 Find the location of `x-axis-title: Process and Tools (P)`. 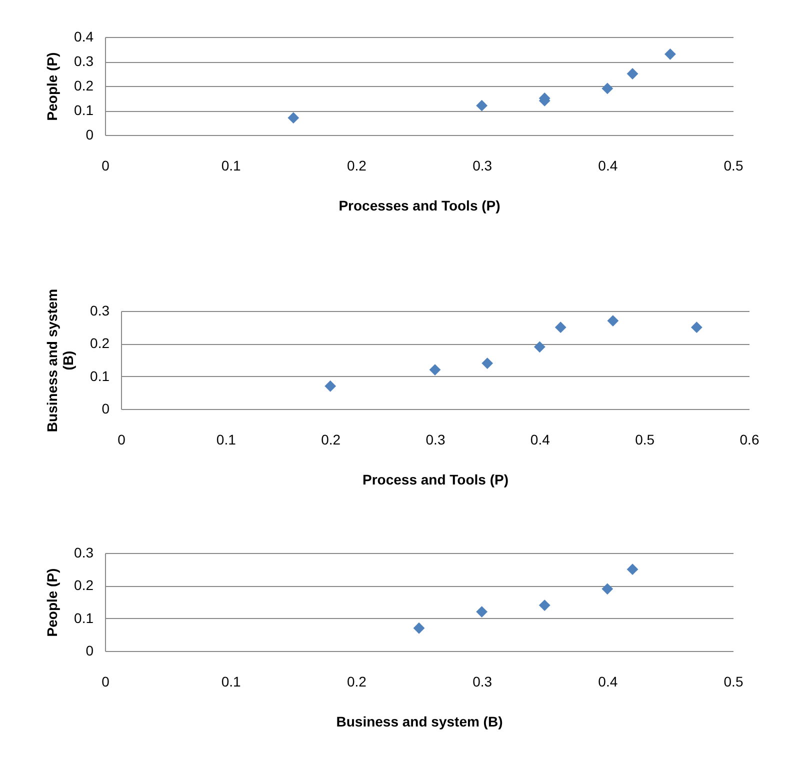

x-axis-title: Process and Tools (P) is located at coordinates (435, 480).